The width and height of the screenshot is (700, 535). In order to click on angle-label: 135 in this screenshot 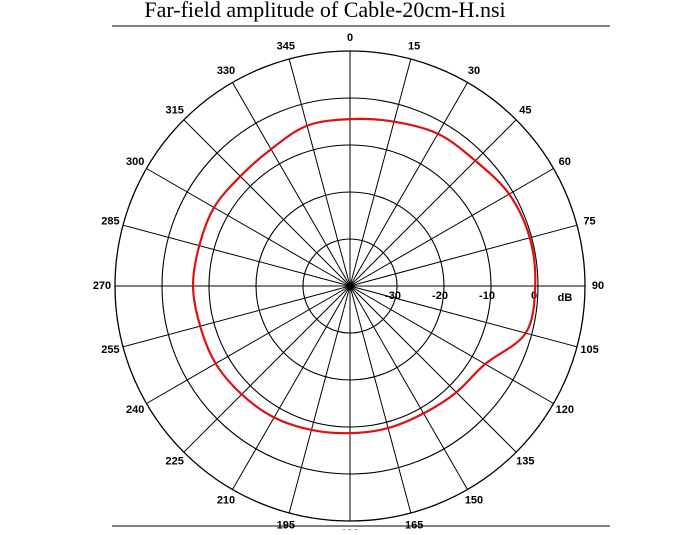, I will do `click(525, 461)`.